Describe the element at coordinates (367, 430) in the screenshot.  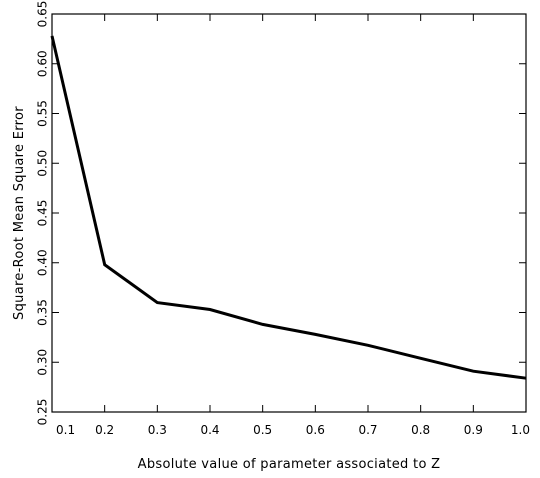
I see `x-tick-label: 0.7` at that location.